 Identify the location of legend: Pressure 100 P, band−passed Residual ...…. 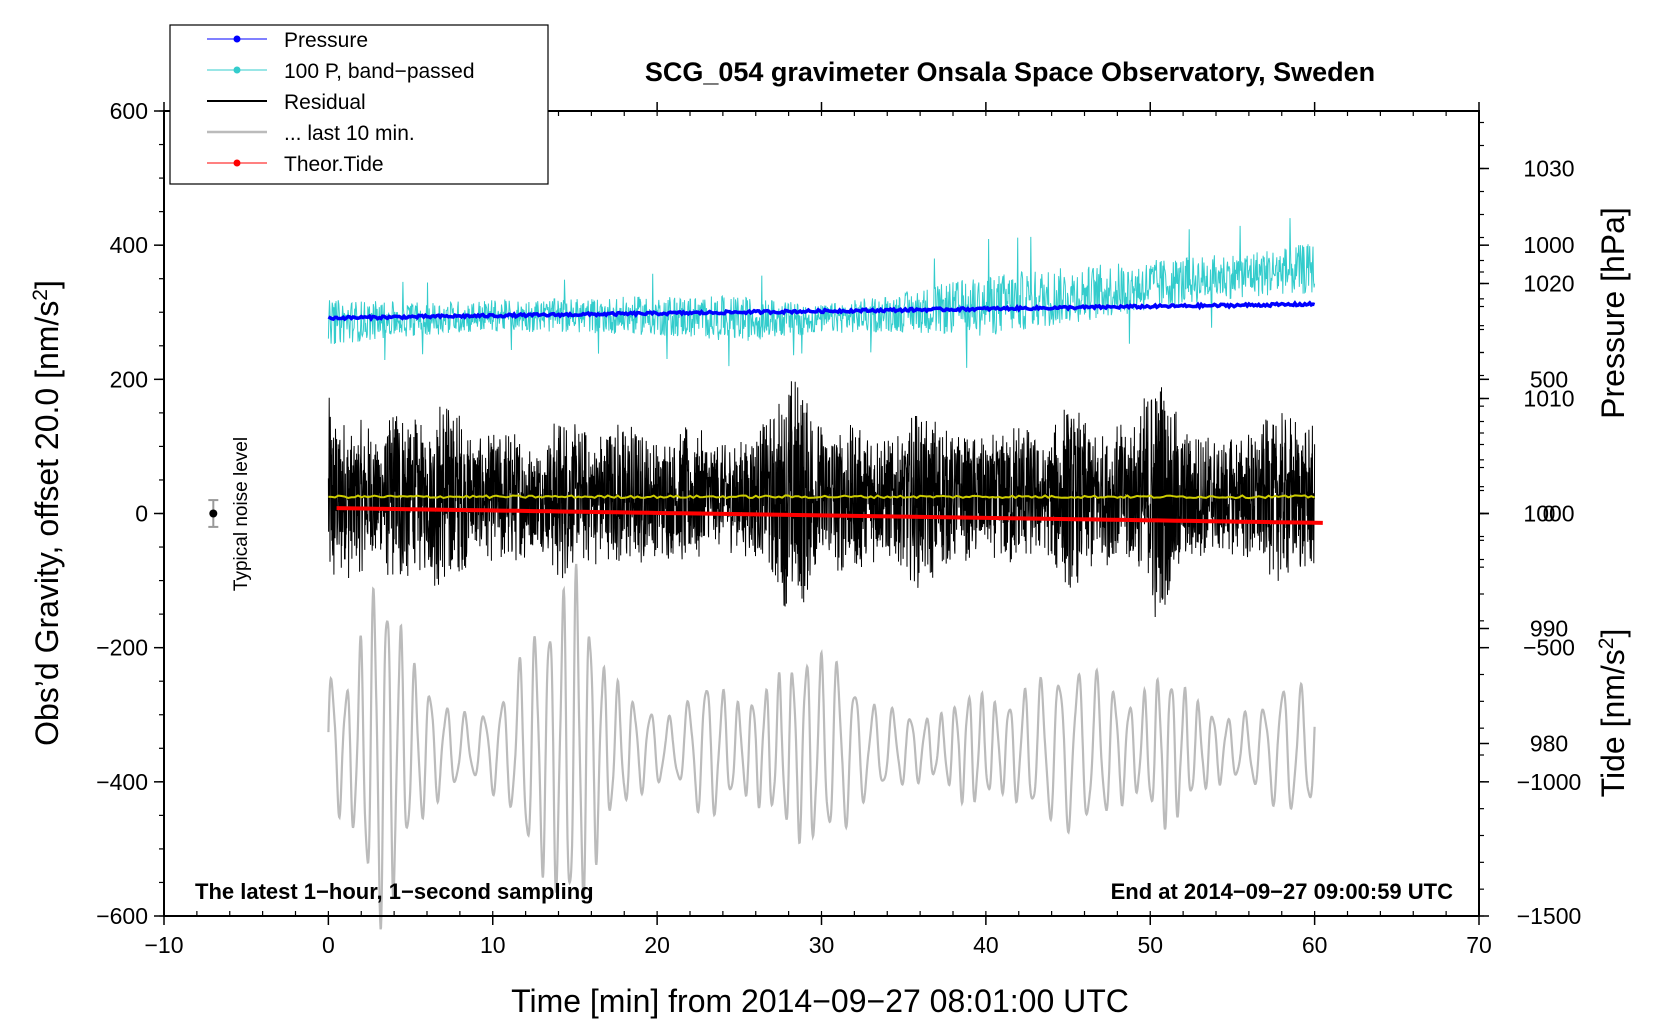
(359, 104).